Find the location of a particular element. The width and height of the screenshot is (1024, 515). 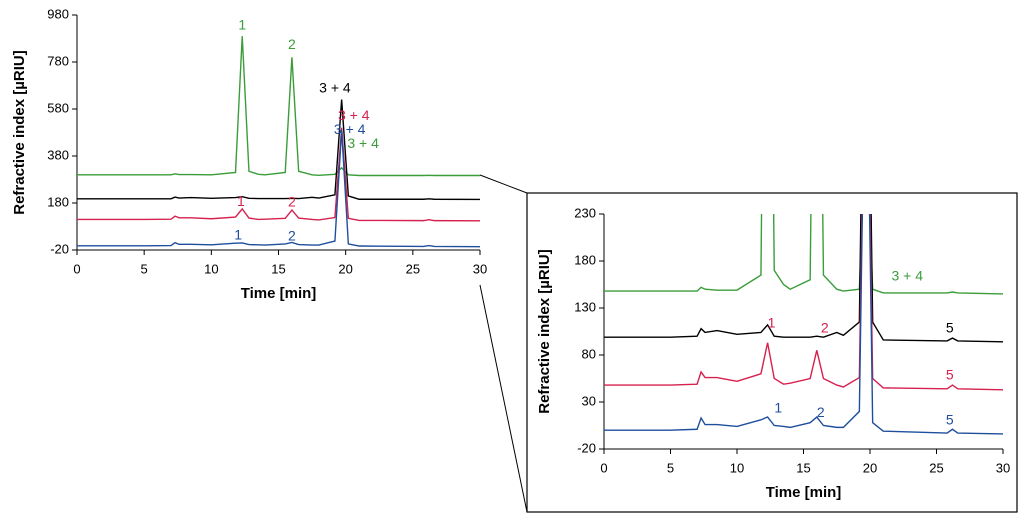

y-tick-label: 230 is located at coordinates (585, 212).